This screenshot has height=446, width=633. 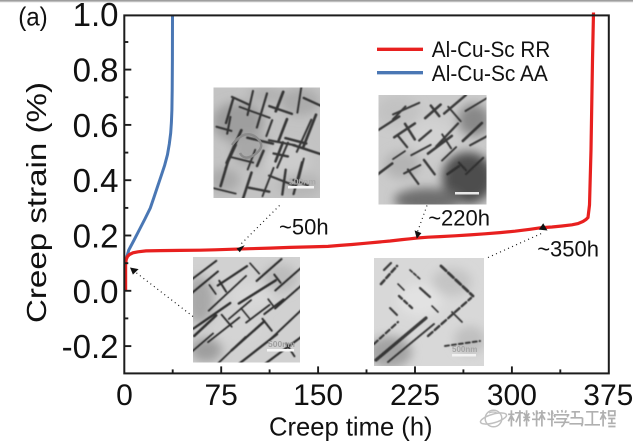 I want to click on svg-text: 1.0, so click(x=96, y=16).